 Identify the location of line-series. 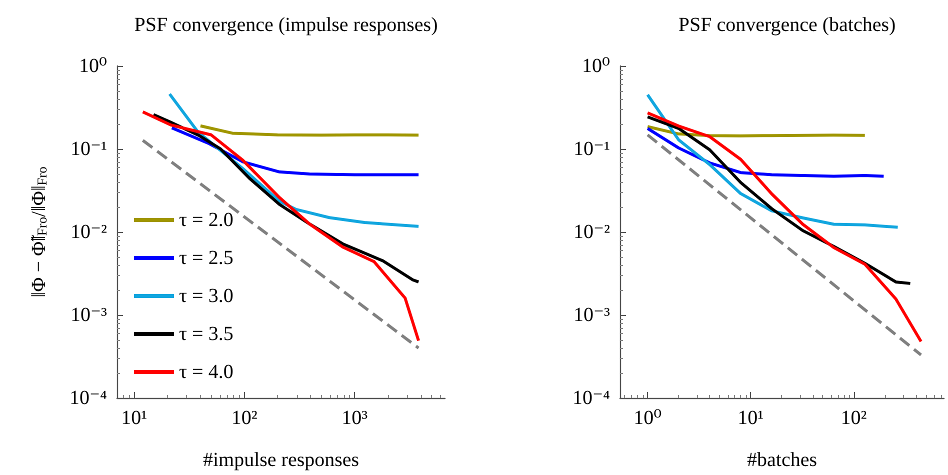
(756, 131).